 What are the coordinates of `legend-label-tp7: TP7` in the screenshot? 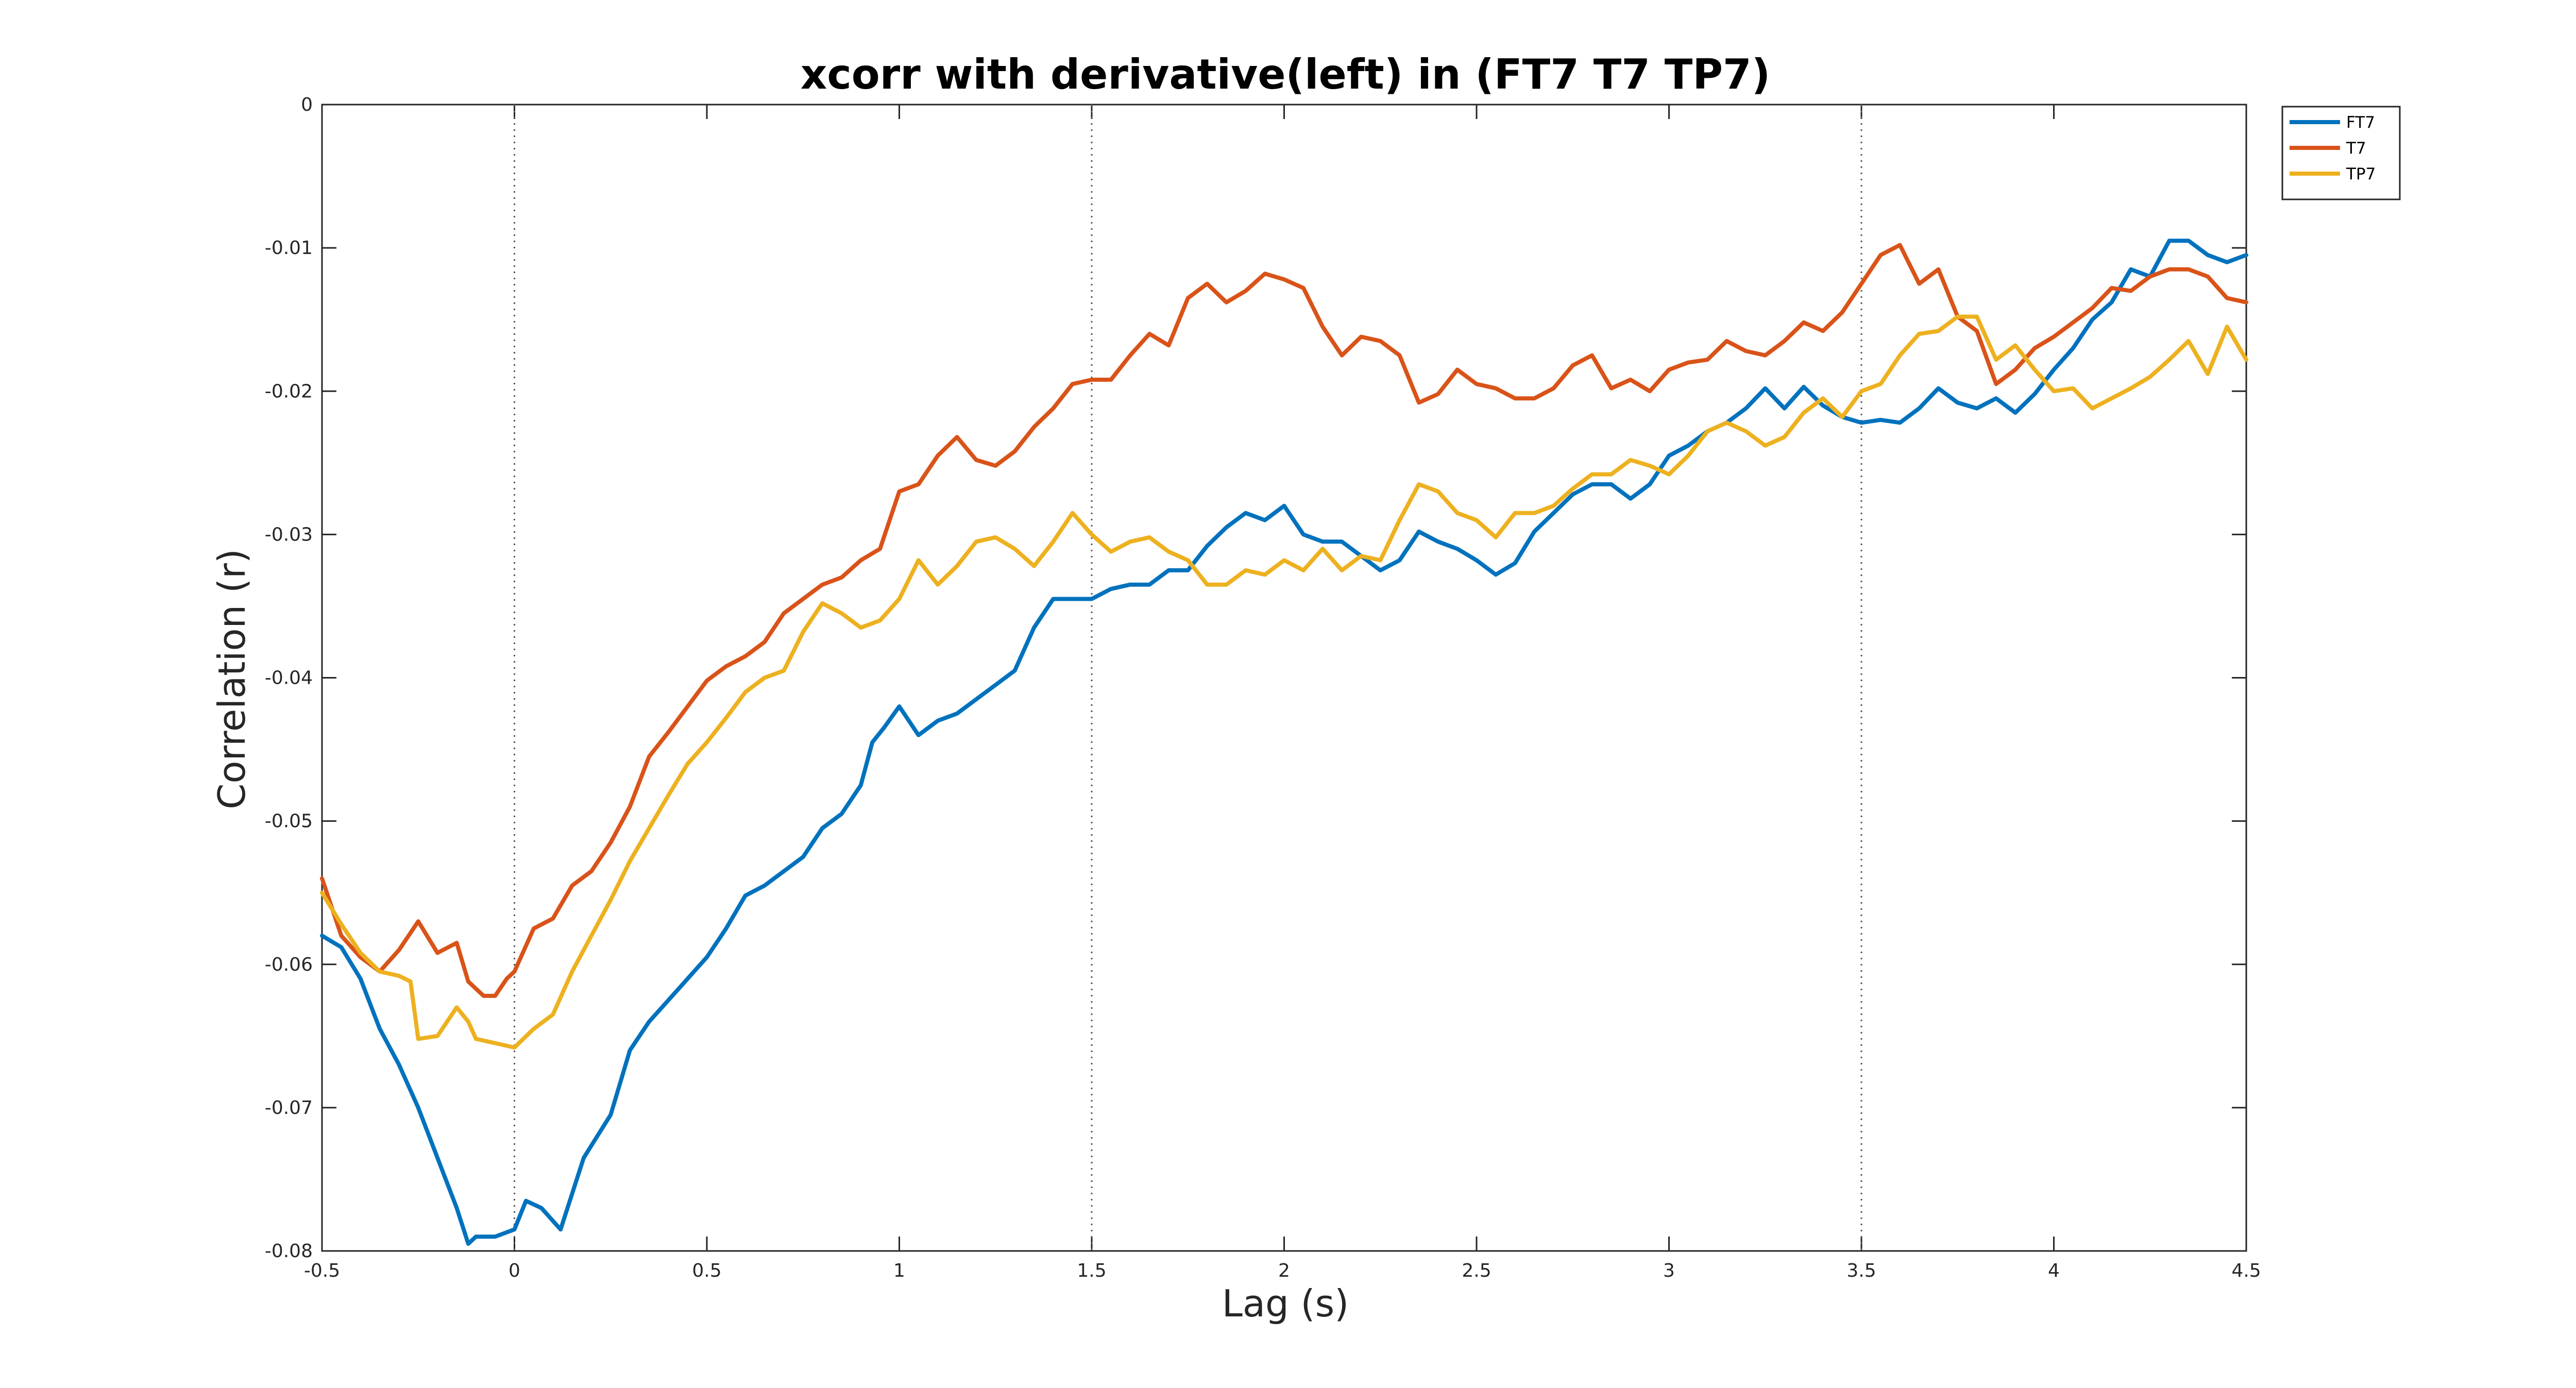 It's located at (2361, 174).